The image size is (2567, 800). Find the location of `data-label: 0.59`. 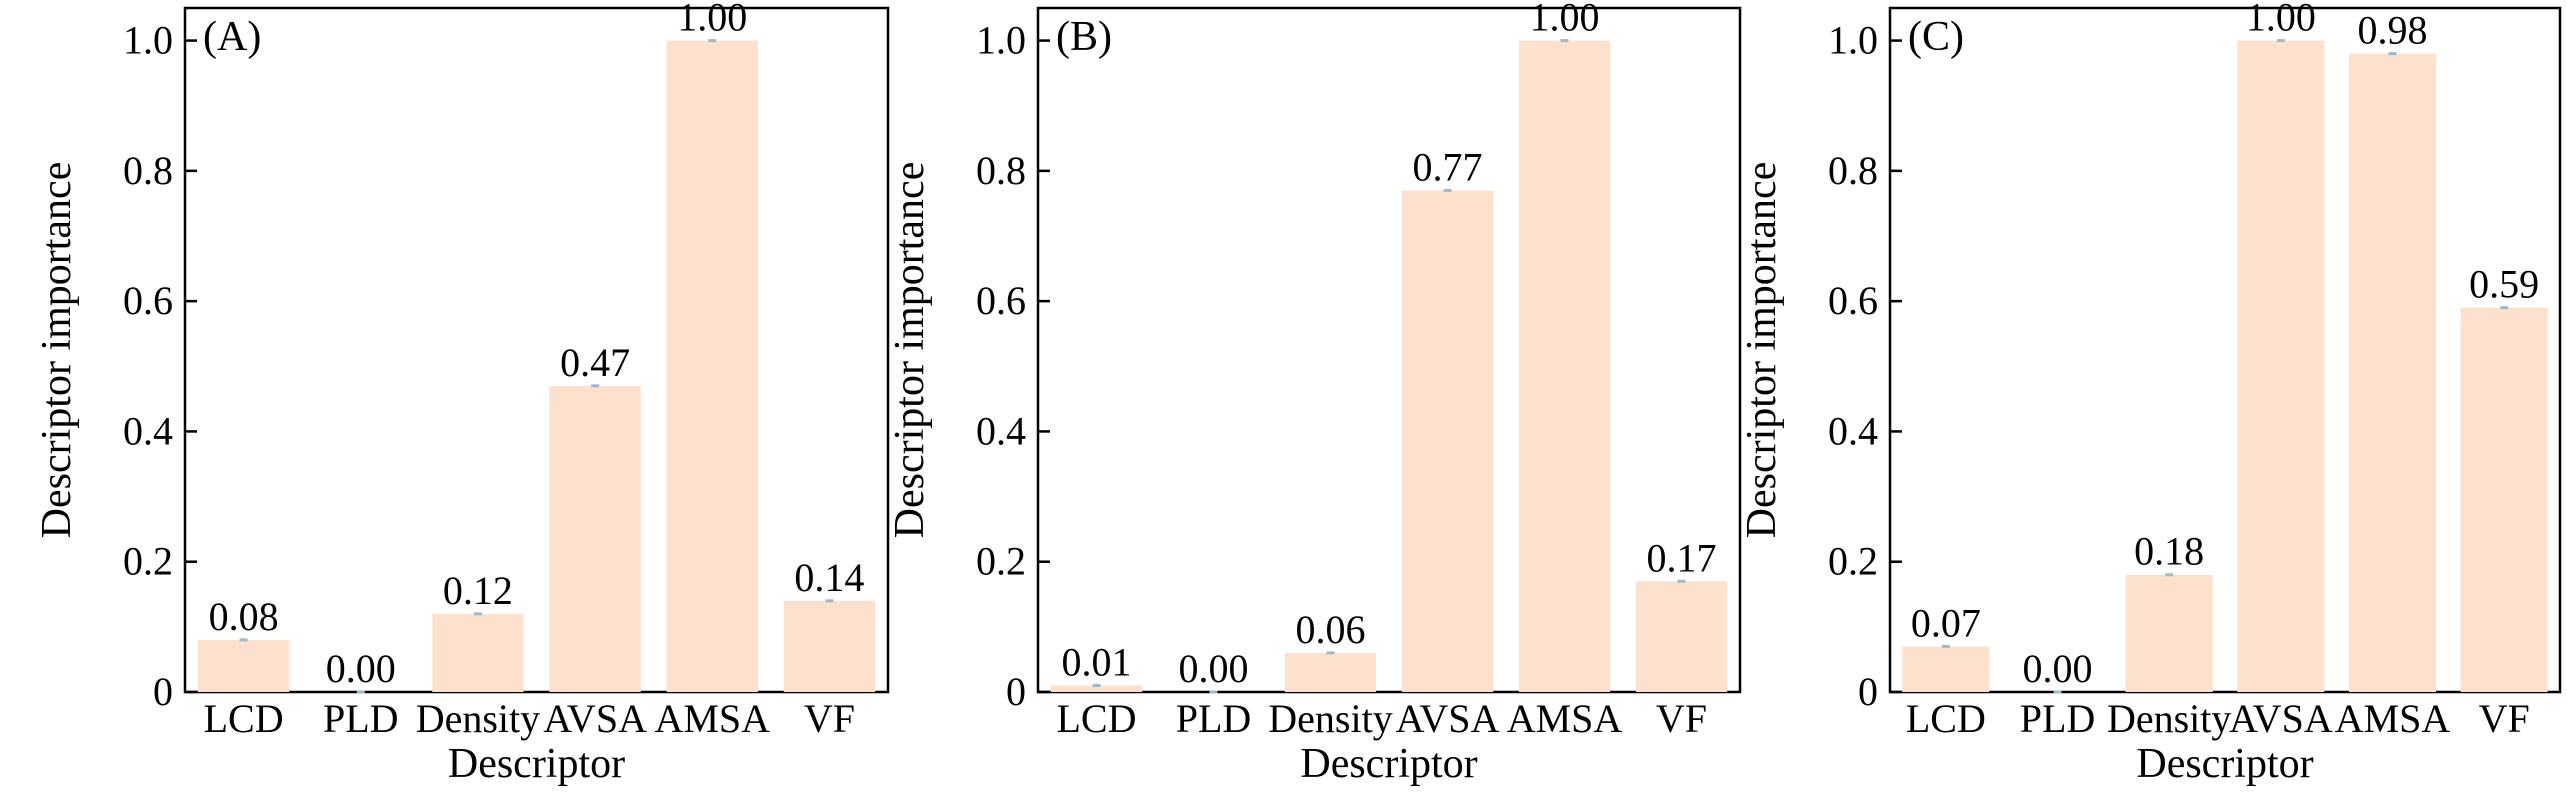

data-label: 0.59 is located at coordinates (2504, 284).